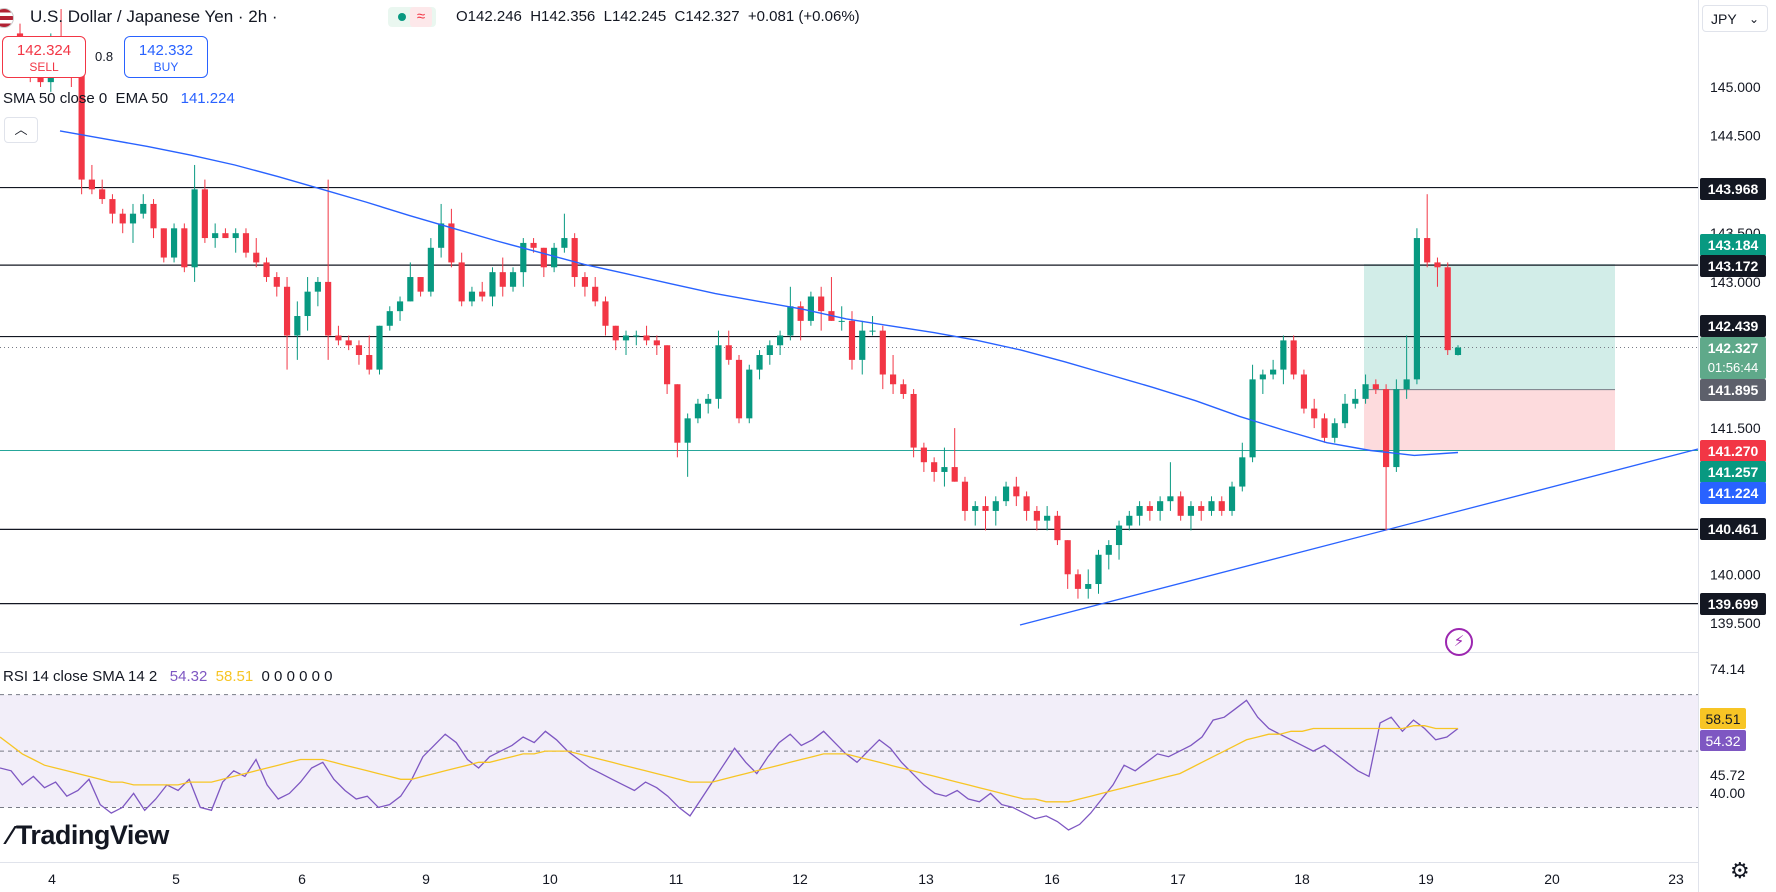 The height and width of the screenshot is (892, 1776). Describe the element at coordinates (1735, 282) in the screenshot. I see `price-tick-label: 143.000` at that location.